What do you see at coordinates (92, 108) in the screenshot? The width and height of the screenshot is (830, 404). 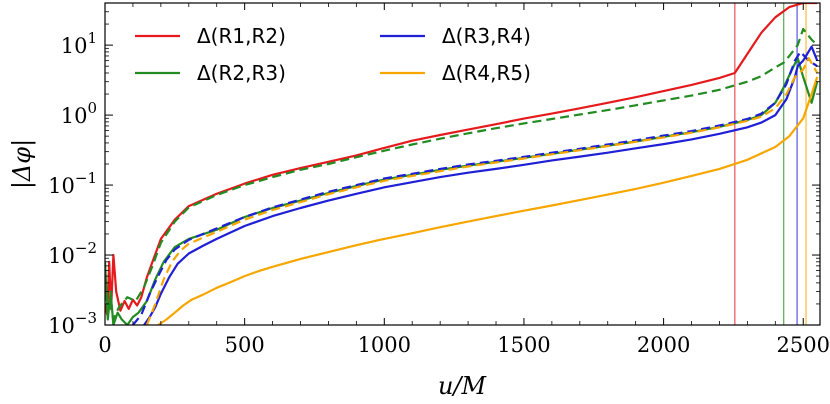 I see `y-tick-exponent: 0` at bounding box center [92, 108].